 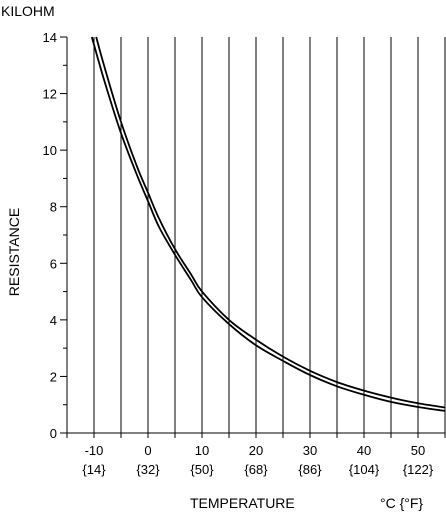 What do you see at coordinates (94, 450) in the screenshot?
I see `x-tick-label-celsius: -10` at bounding box center [94, 450].